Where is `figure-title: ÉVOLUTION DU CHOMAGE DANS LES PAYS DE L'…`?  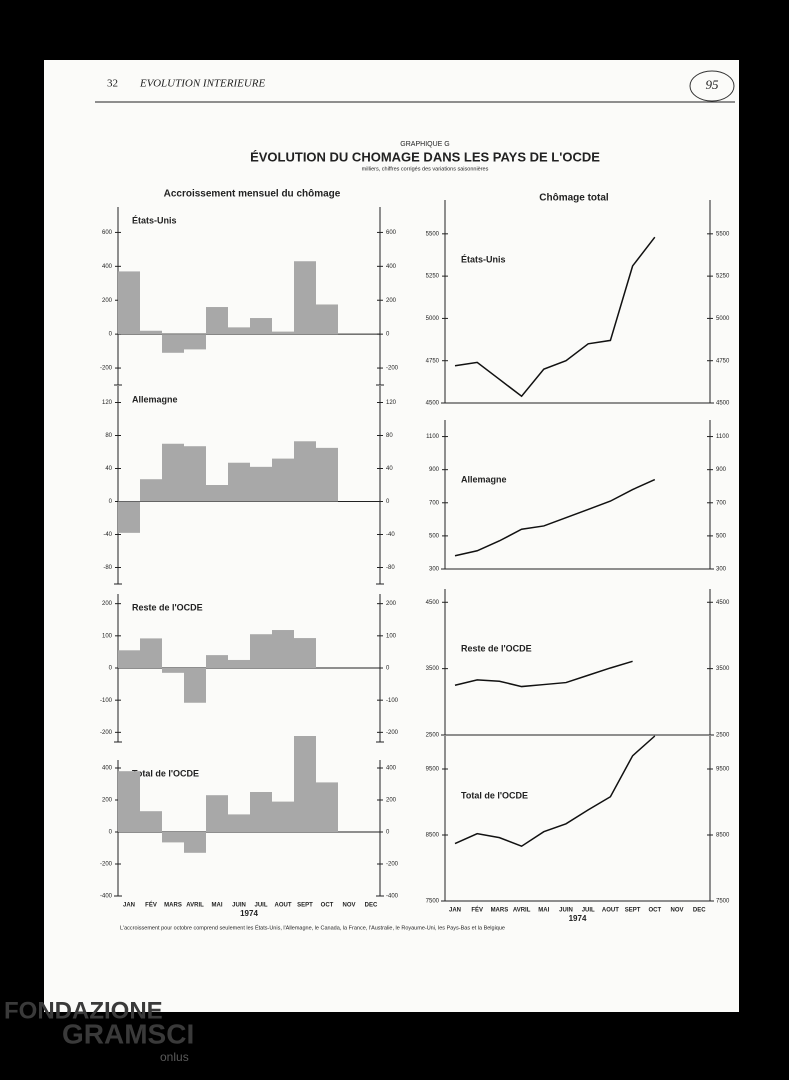
figure-title: ÉVOLUTION DU CHOMAGE DANS LES PAYS DE L'… is located at coordinates (425, 156).